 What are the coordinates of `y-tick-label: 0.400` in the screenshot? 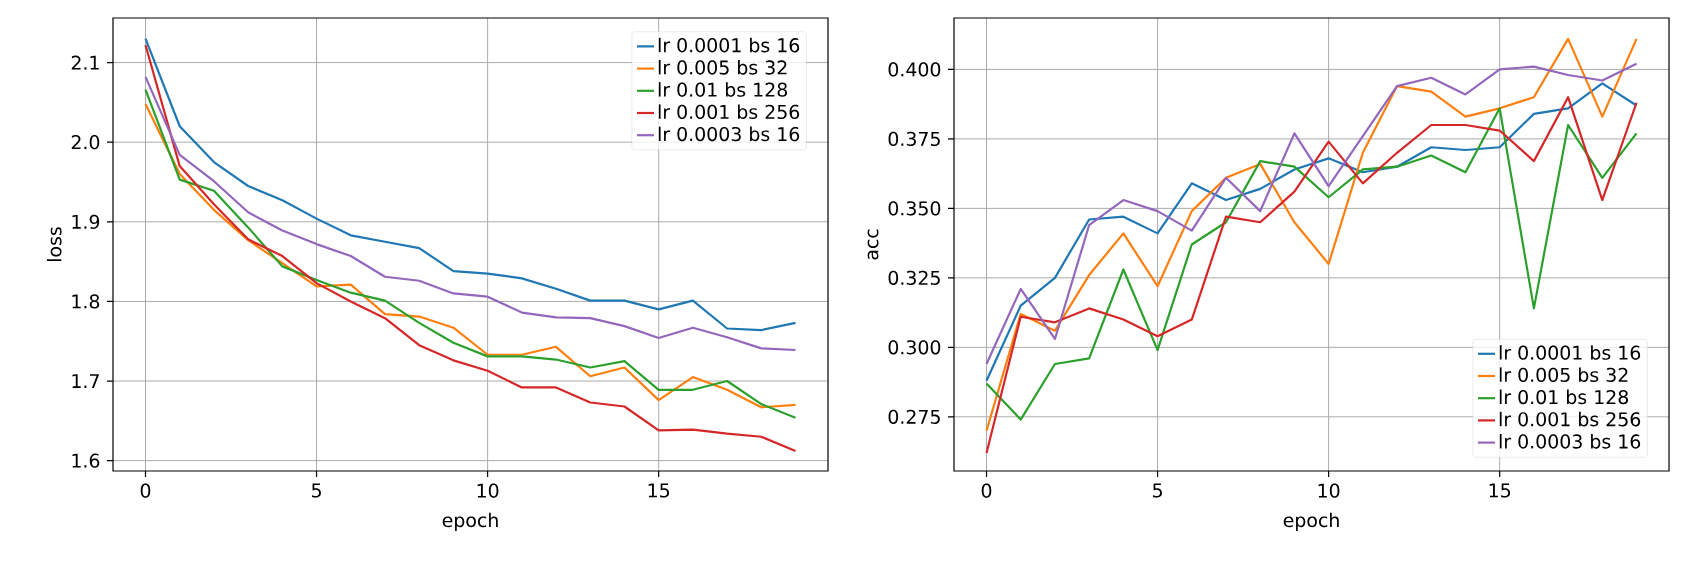 It's located at (914, 69).